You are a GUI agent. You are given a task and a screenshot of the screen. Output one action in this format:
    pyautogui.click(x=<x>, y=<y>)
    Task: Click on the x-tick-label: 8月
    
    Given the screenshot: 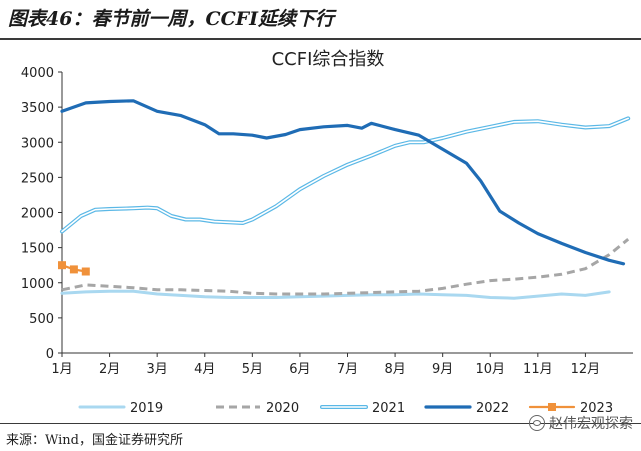 What is the action you would take?
    pyautogui.click(x=394, y=369)
    